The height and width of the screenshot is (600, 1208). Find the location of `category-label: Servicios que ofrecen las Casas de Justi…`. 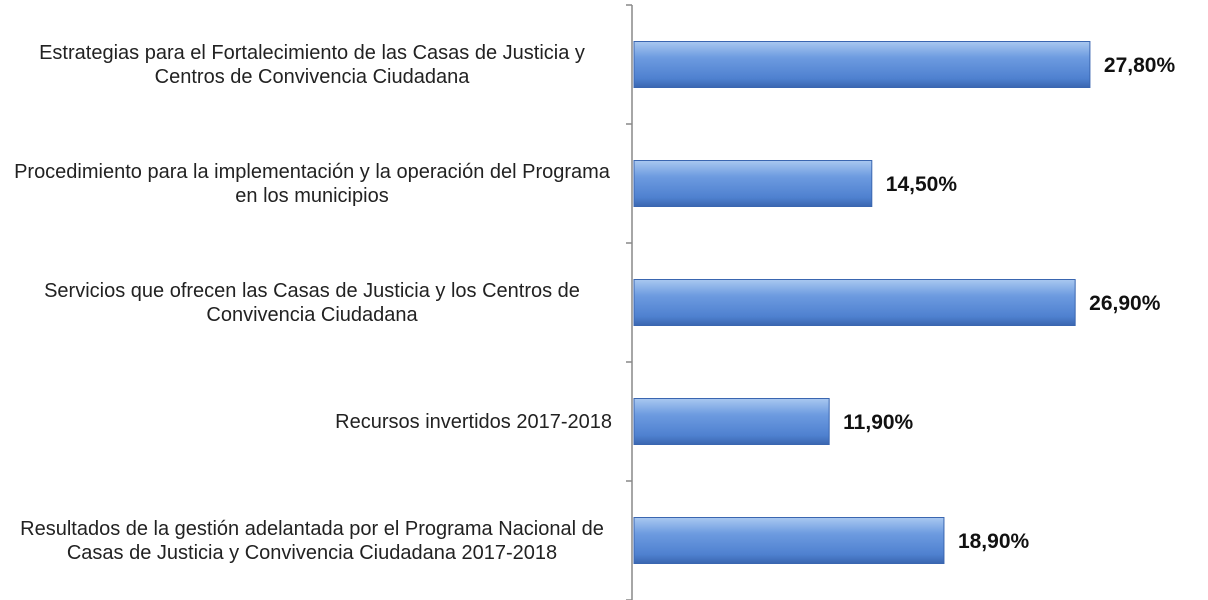

category-label: Servicios que ofrecen las Casas de Justi… is located at coordinates (312, 302).